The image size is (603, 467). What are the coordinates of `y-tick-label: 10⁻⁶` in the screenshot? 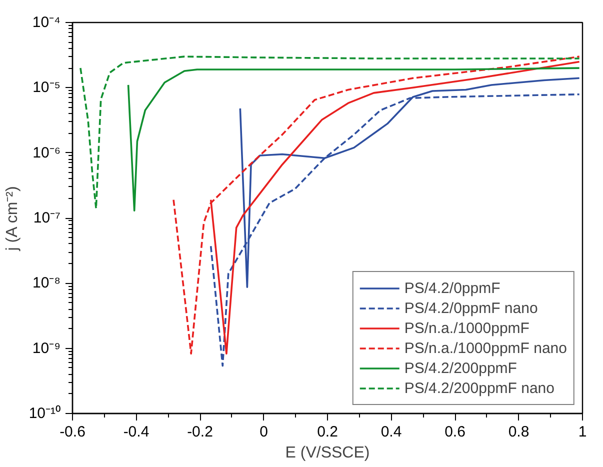 It's located at (46, 153).